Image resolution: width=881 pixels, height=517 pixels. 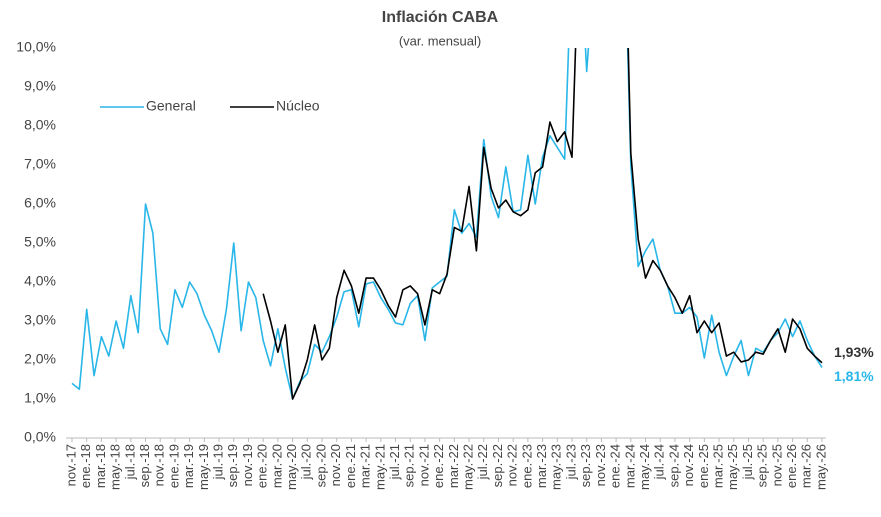 What do you see at coordinates (298, 106) in the screenshot?
I see `legend-label: Núcleo` at bounding box center [298, 106].